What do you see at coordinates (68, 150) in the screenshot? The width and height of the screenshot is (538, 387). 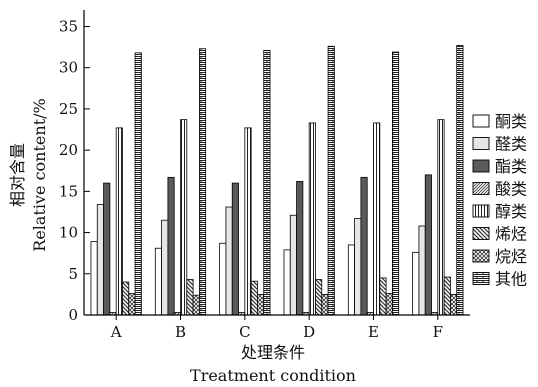 I see `y-tick-label: 20` at bounding box center [68, 150].